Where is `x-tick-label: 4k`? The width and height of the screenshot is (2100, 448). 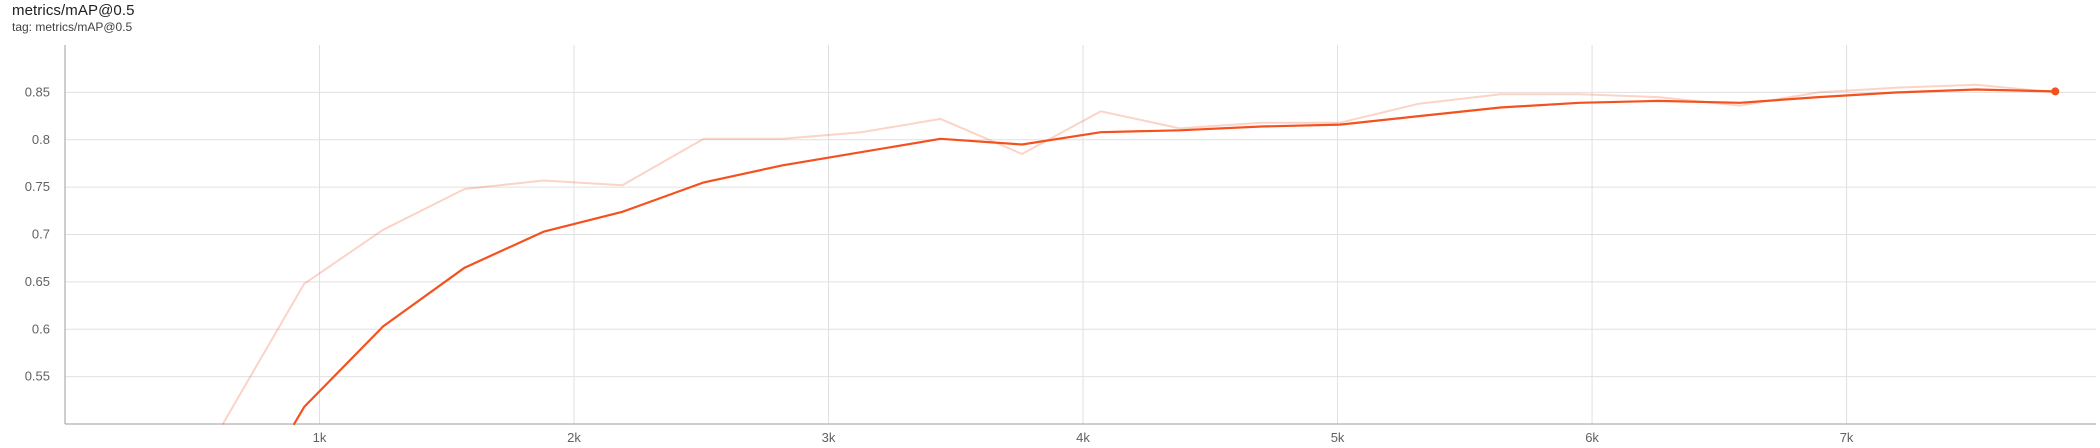
x-tick-label: 4k is located at coordinates (1083, 437).